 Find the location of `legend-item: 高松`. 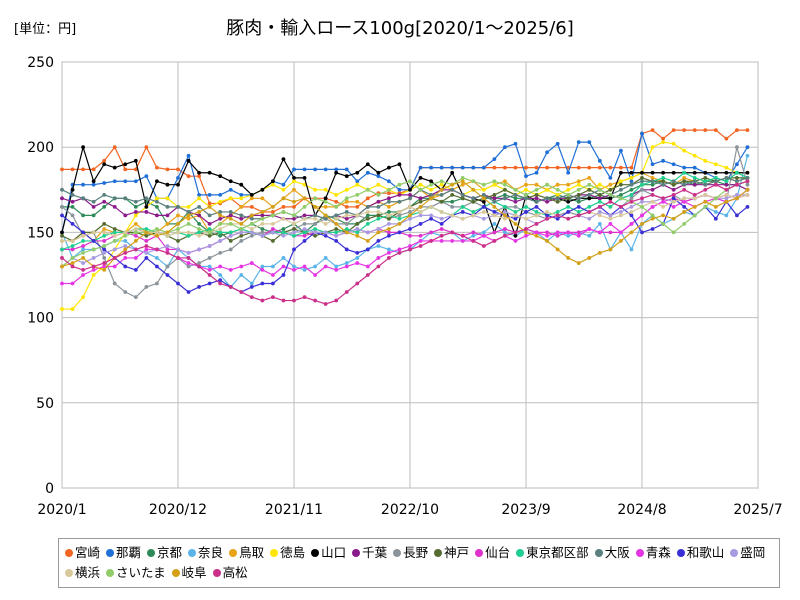

legend-item: 高松 is located at coordinates (230, 573).